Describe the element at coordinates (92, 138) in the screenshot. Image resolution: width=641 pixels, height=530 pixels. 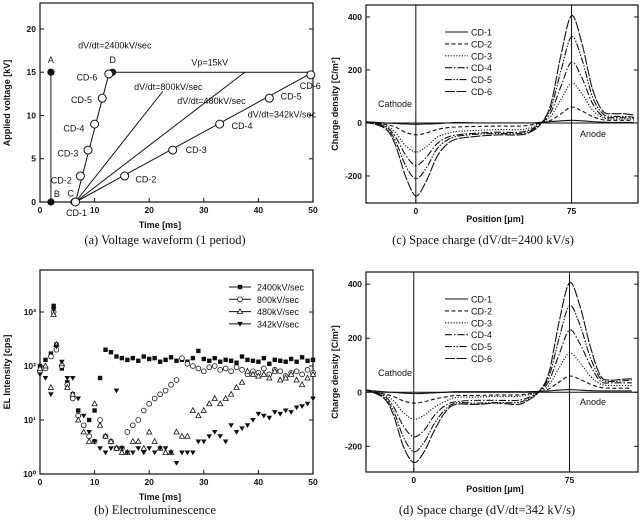
I see `voltage-ramp-line` at that location.